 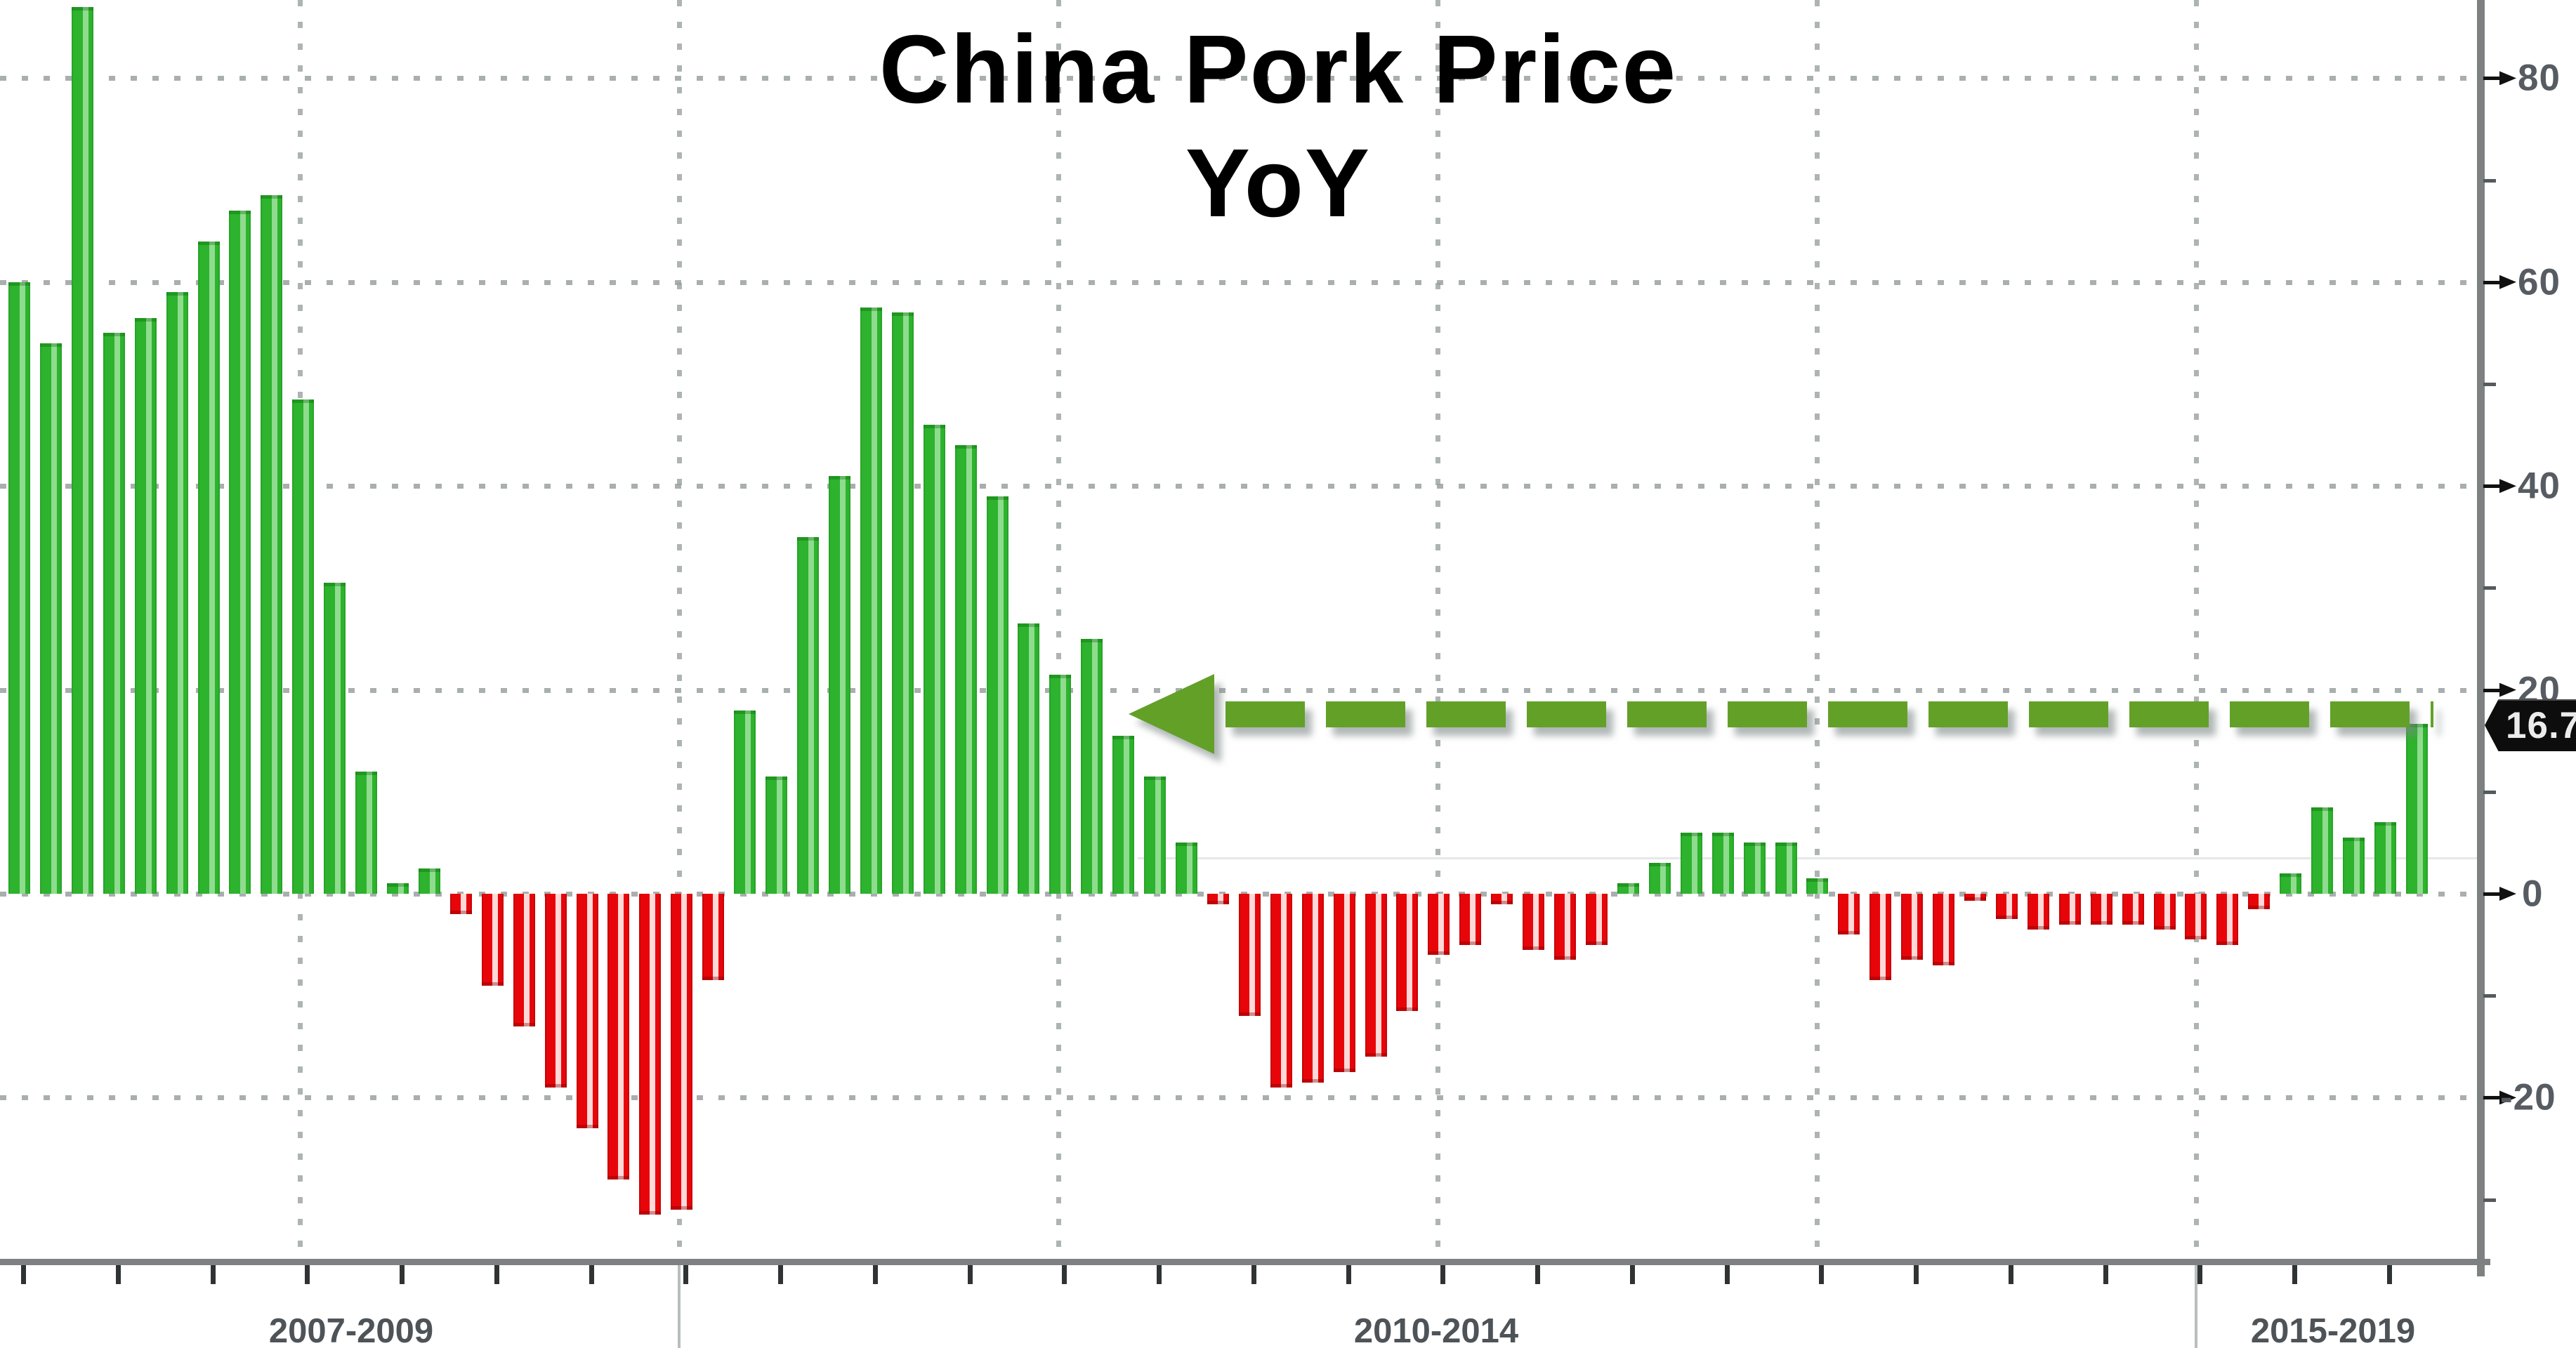 I want to click on left-arrow-icon, so click(x=1171, y=714).